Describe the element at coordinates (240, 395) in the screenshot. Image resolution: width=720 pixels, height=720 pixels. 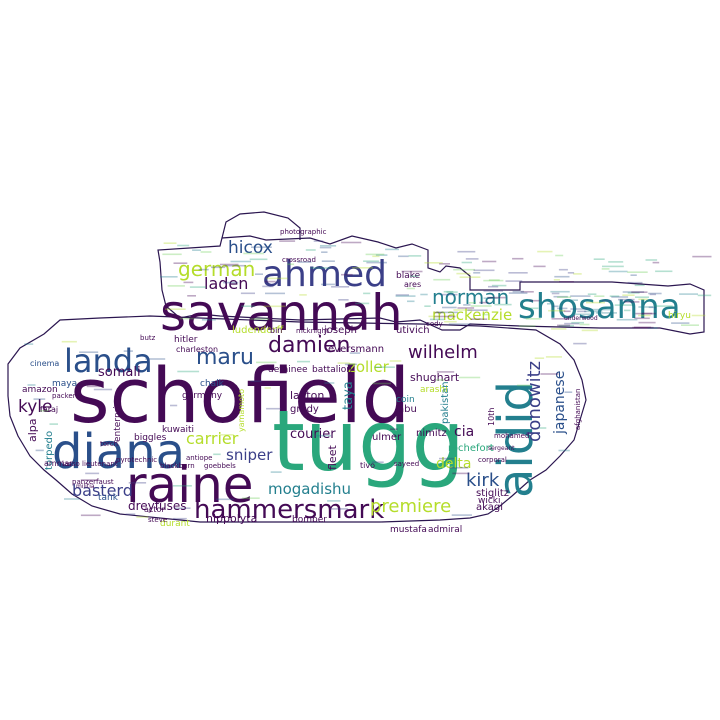
I see `word-schofield: schofield` at that location.